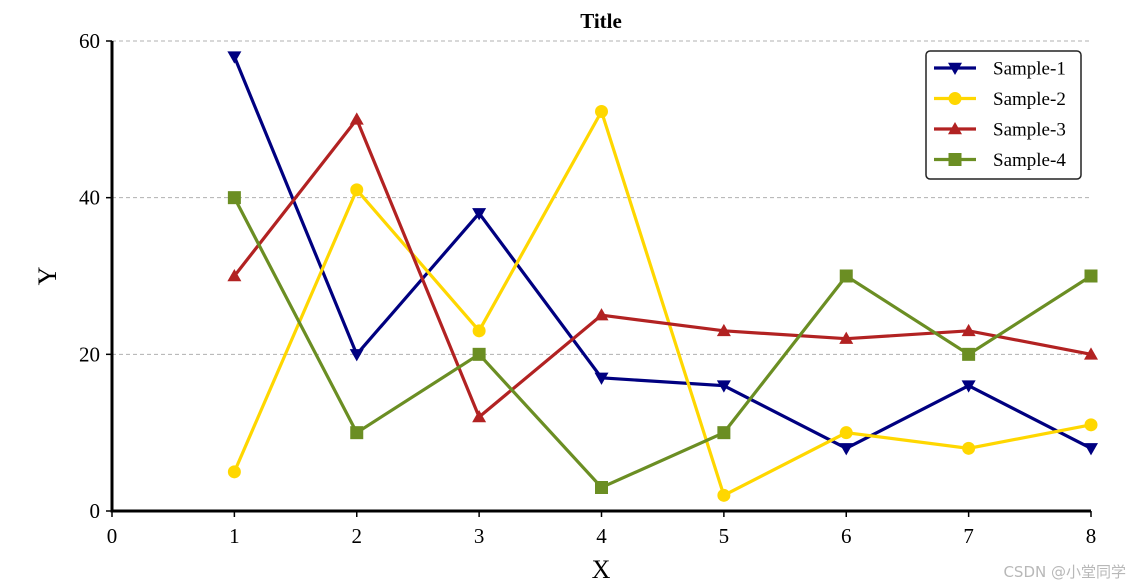 The height and width of the screenshot is (588, 1141). Describe the element at coordinates (95, 511) in the screenshot. I see `y-tick-label: 0` at that location.